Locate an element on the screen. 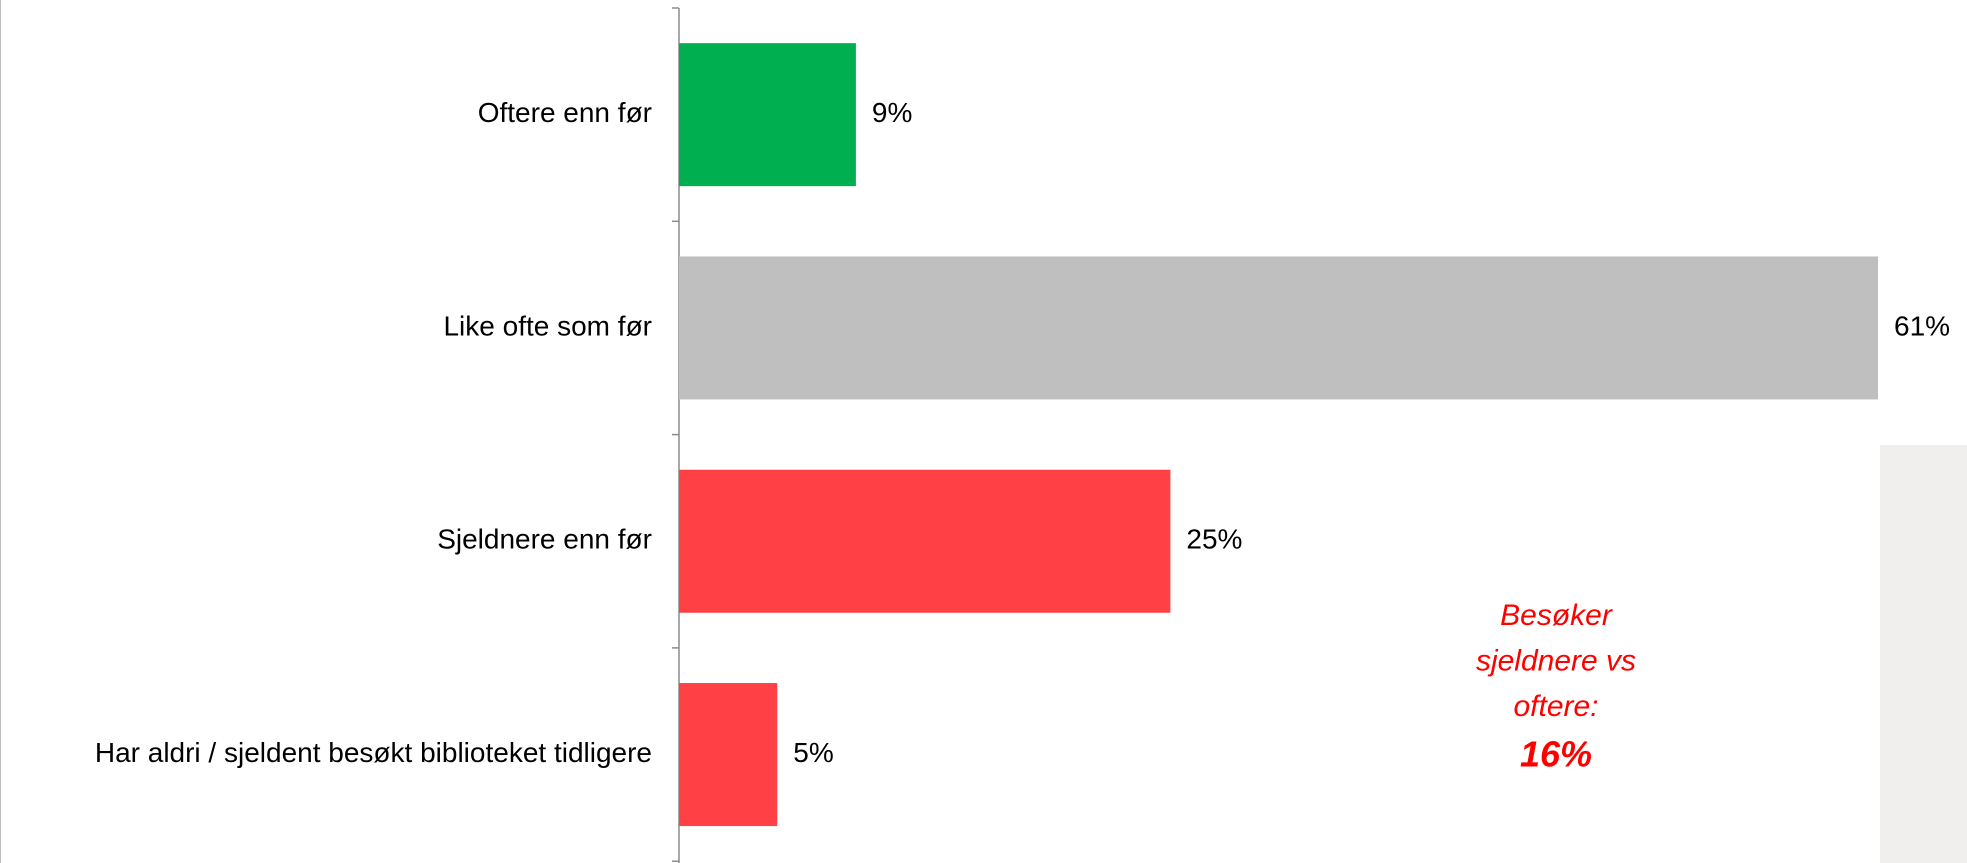  annotation-highlight: 16% is located at coordinates (1556, 754).